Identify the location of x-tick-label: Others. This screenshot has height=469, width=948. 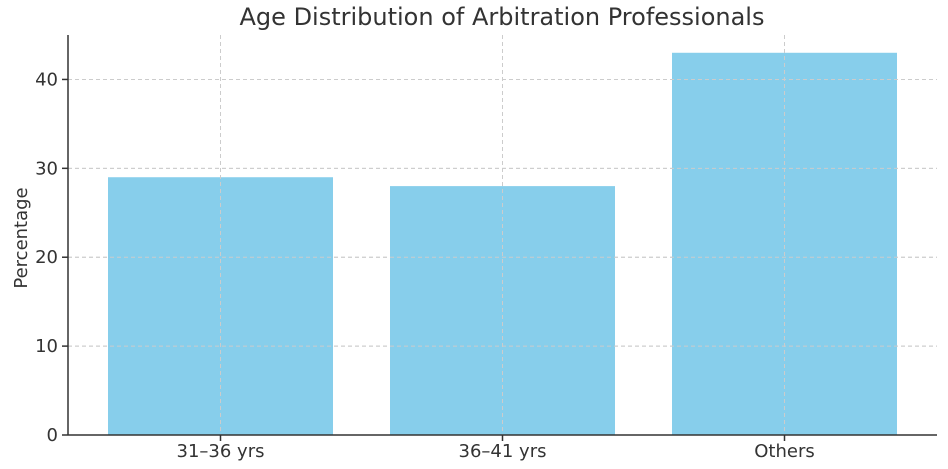
(784, 451).